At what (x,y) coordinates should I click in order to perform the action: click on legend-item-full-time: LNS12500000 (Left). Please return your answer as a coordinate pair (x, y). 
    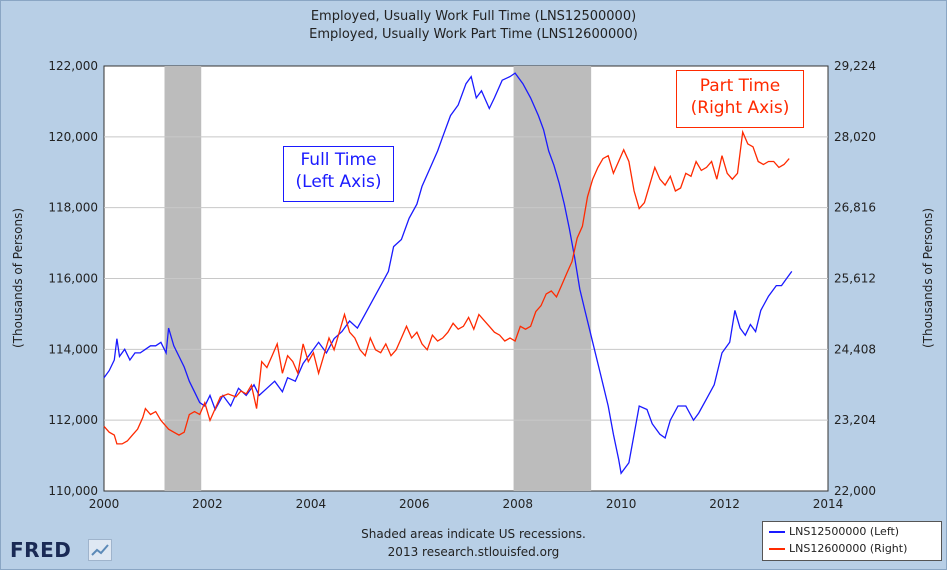
    Looking at the image, I should click on (834, 532).